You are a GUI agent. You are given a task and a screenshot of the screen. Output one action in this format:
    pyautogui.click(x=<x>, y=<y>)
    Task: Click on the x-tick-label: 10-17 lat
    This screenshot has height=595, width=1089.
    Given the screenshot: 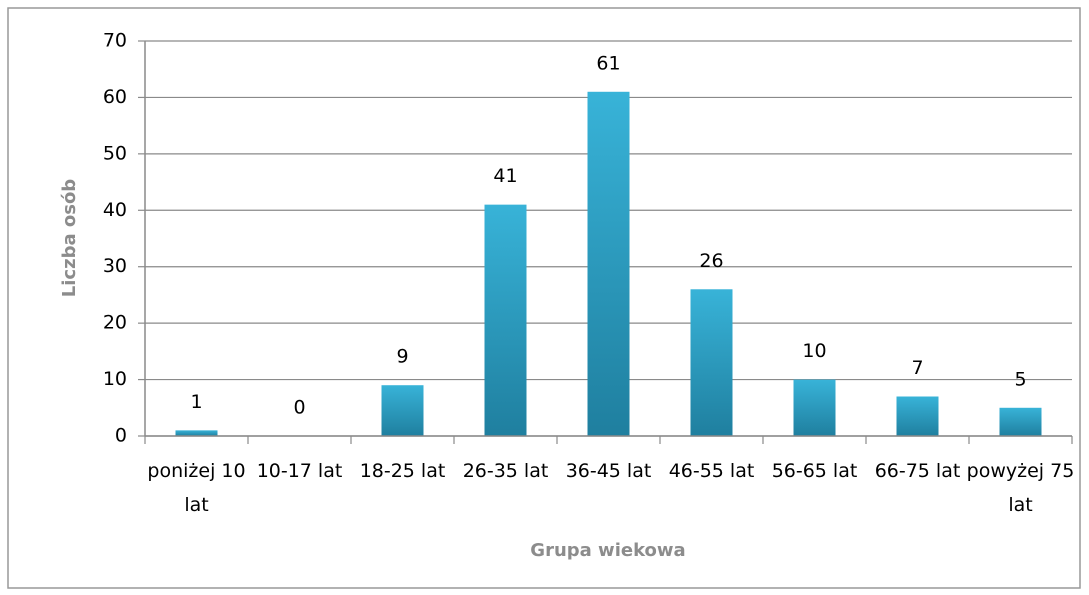 What is the action you would take?
    pyautogui.click(x=299, y=471)
    